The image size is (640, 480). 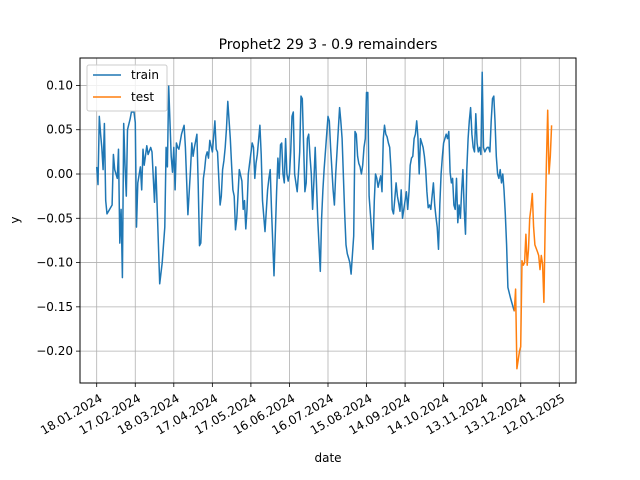 I want to click on y-tick-label: 0.00, so click(x=59, y=174).